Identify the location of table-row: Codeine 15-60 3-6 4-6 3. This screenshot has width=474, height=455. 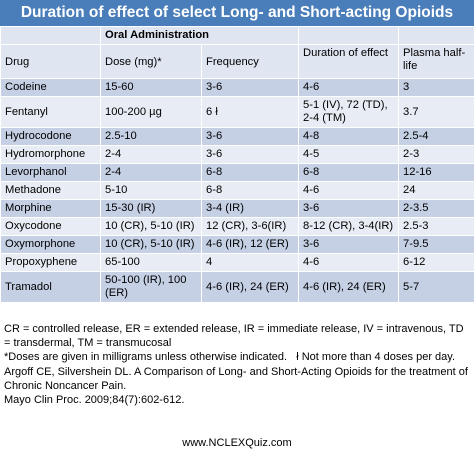
(237, 87).